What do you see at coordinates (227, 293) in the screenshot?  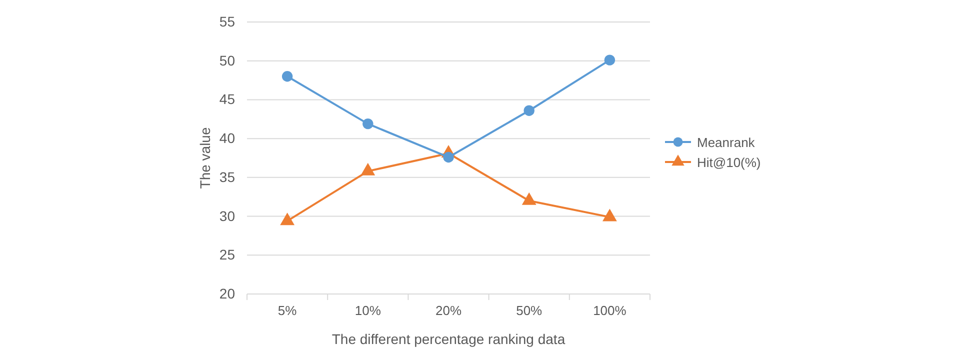 I see `y-tick-label: 20` at bounding box center [227, 293].